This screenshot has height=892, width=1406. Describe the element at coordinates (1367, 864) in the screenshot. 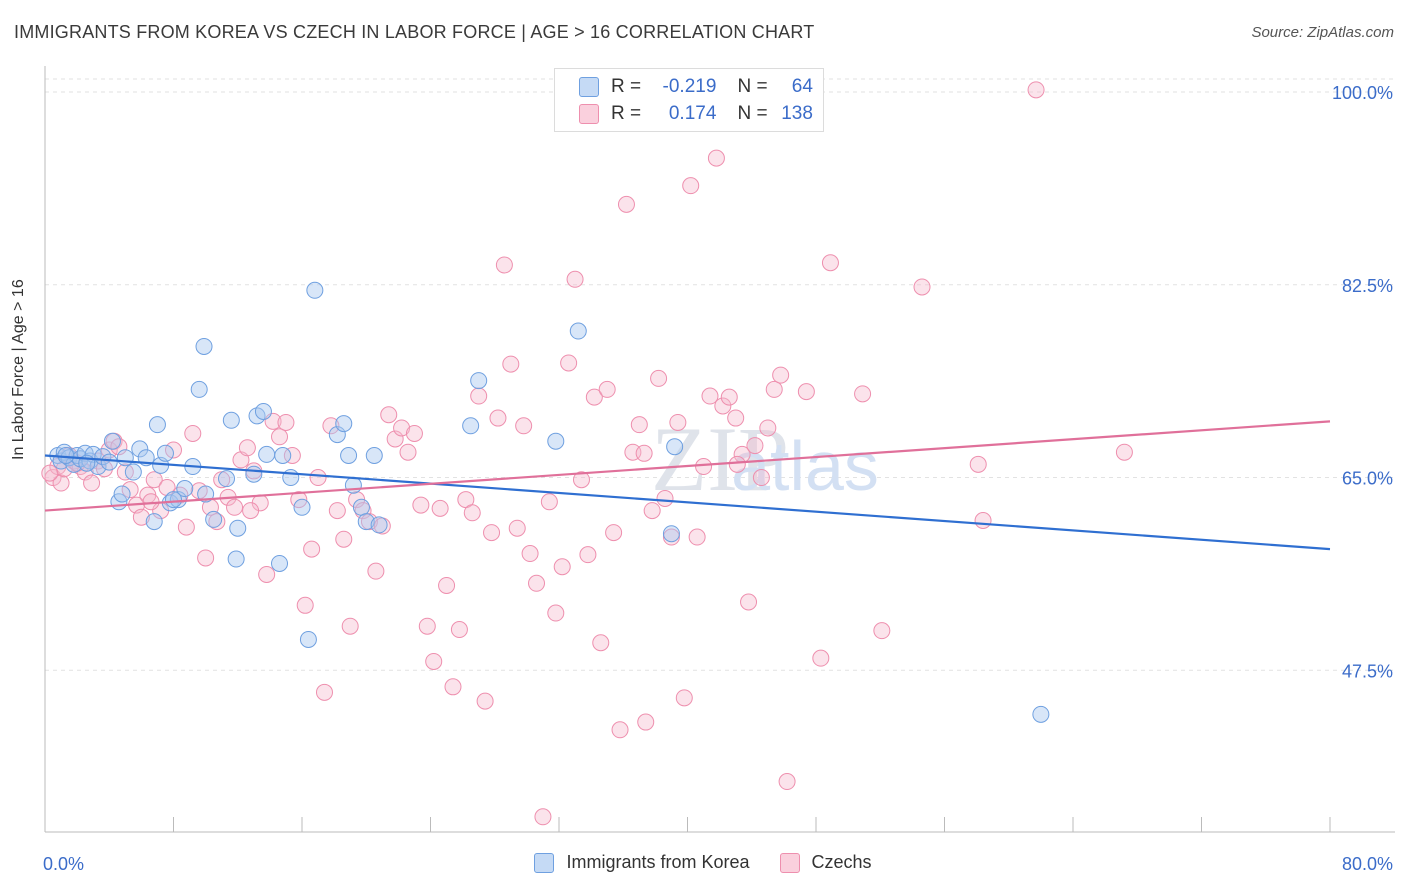

I see `x-tick-label-max: 80.0%` at that location.